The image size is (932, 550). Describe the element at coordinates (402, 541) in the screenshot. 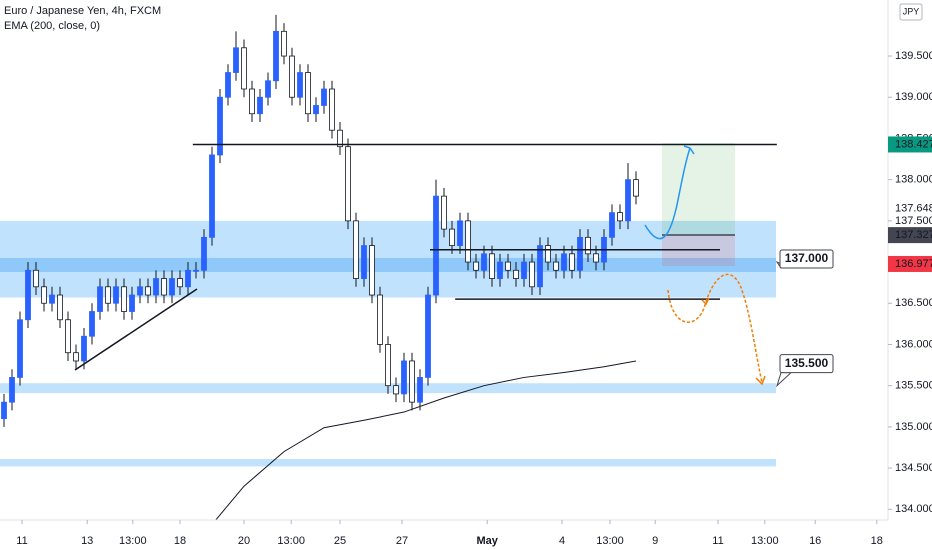

I see `x-tick-label: 27` at that location.